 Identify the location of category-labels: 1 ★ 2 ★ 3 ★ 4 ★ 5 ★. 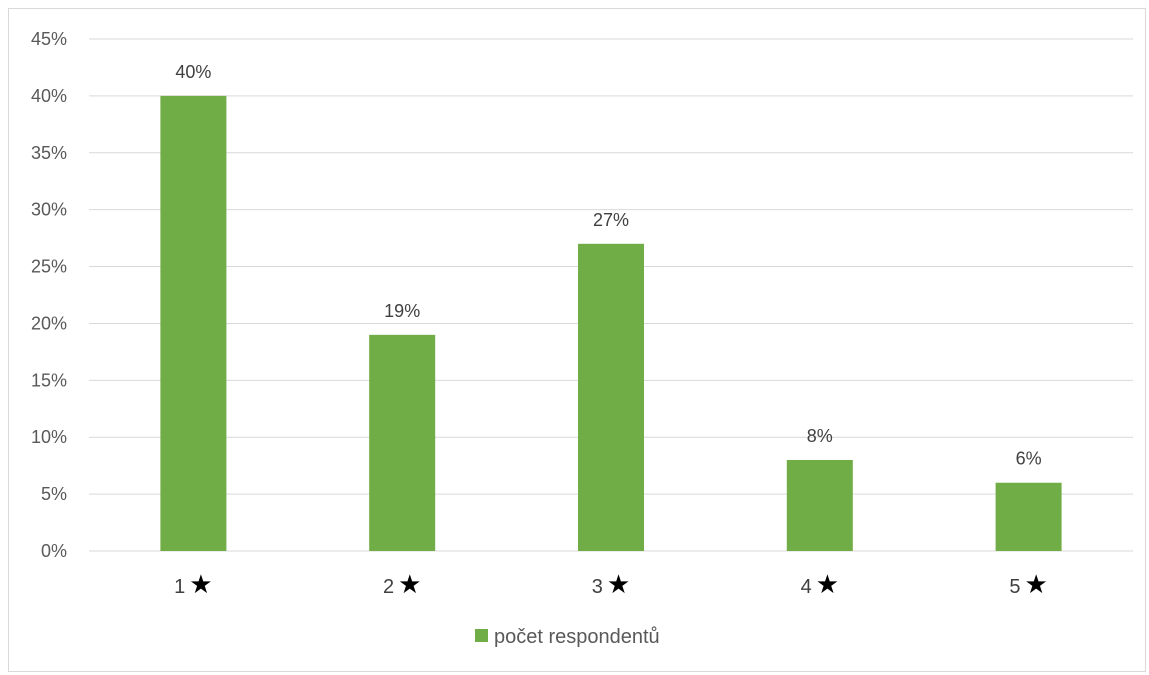
(611, 585).